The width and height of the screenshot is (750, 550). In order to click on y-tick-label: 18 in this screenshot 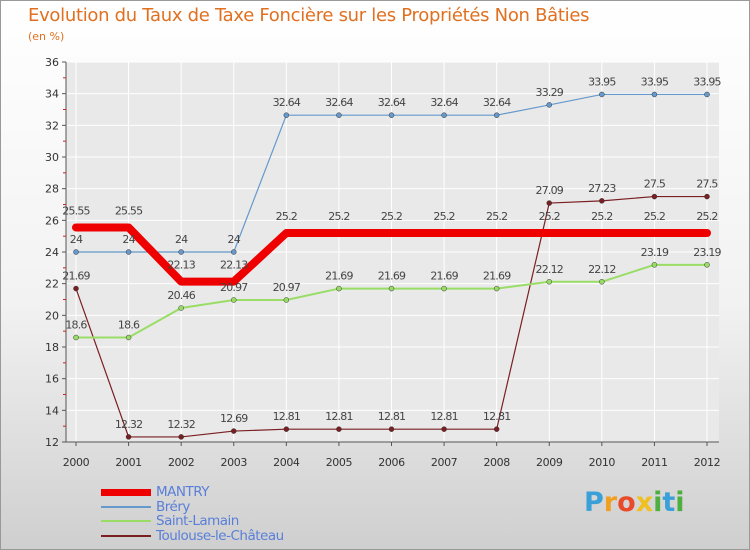, I will do `click(52, 347)`.